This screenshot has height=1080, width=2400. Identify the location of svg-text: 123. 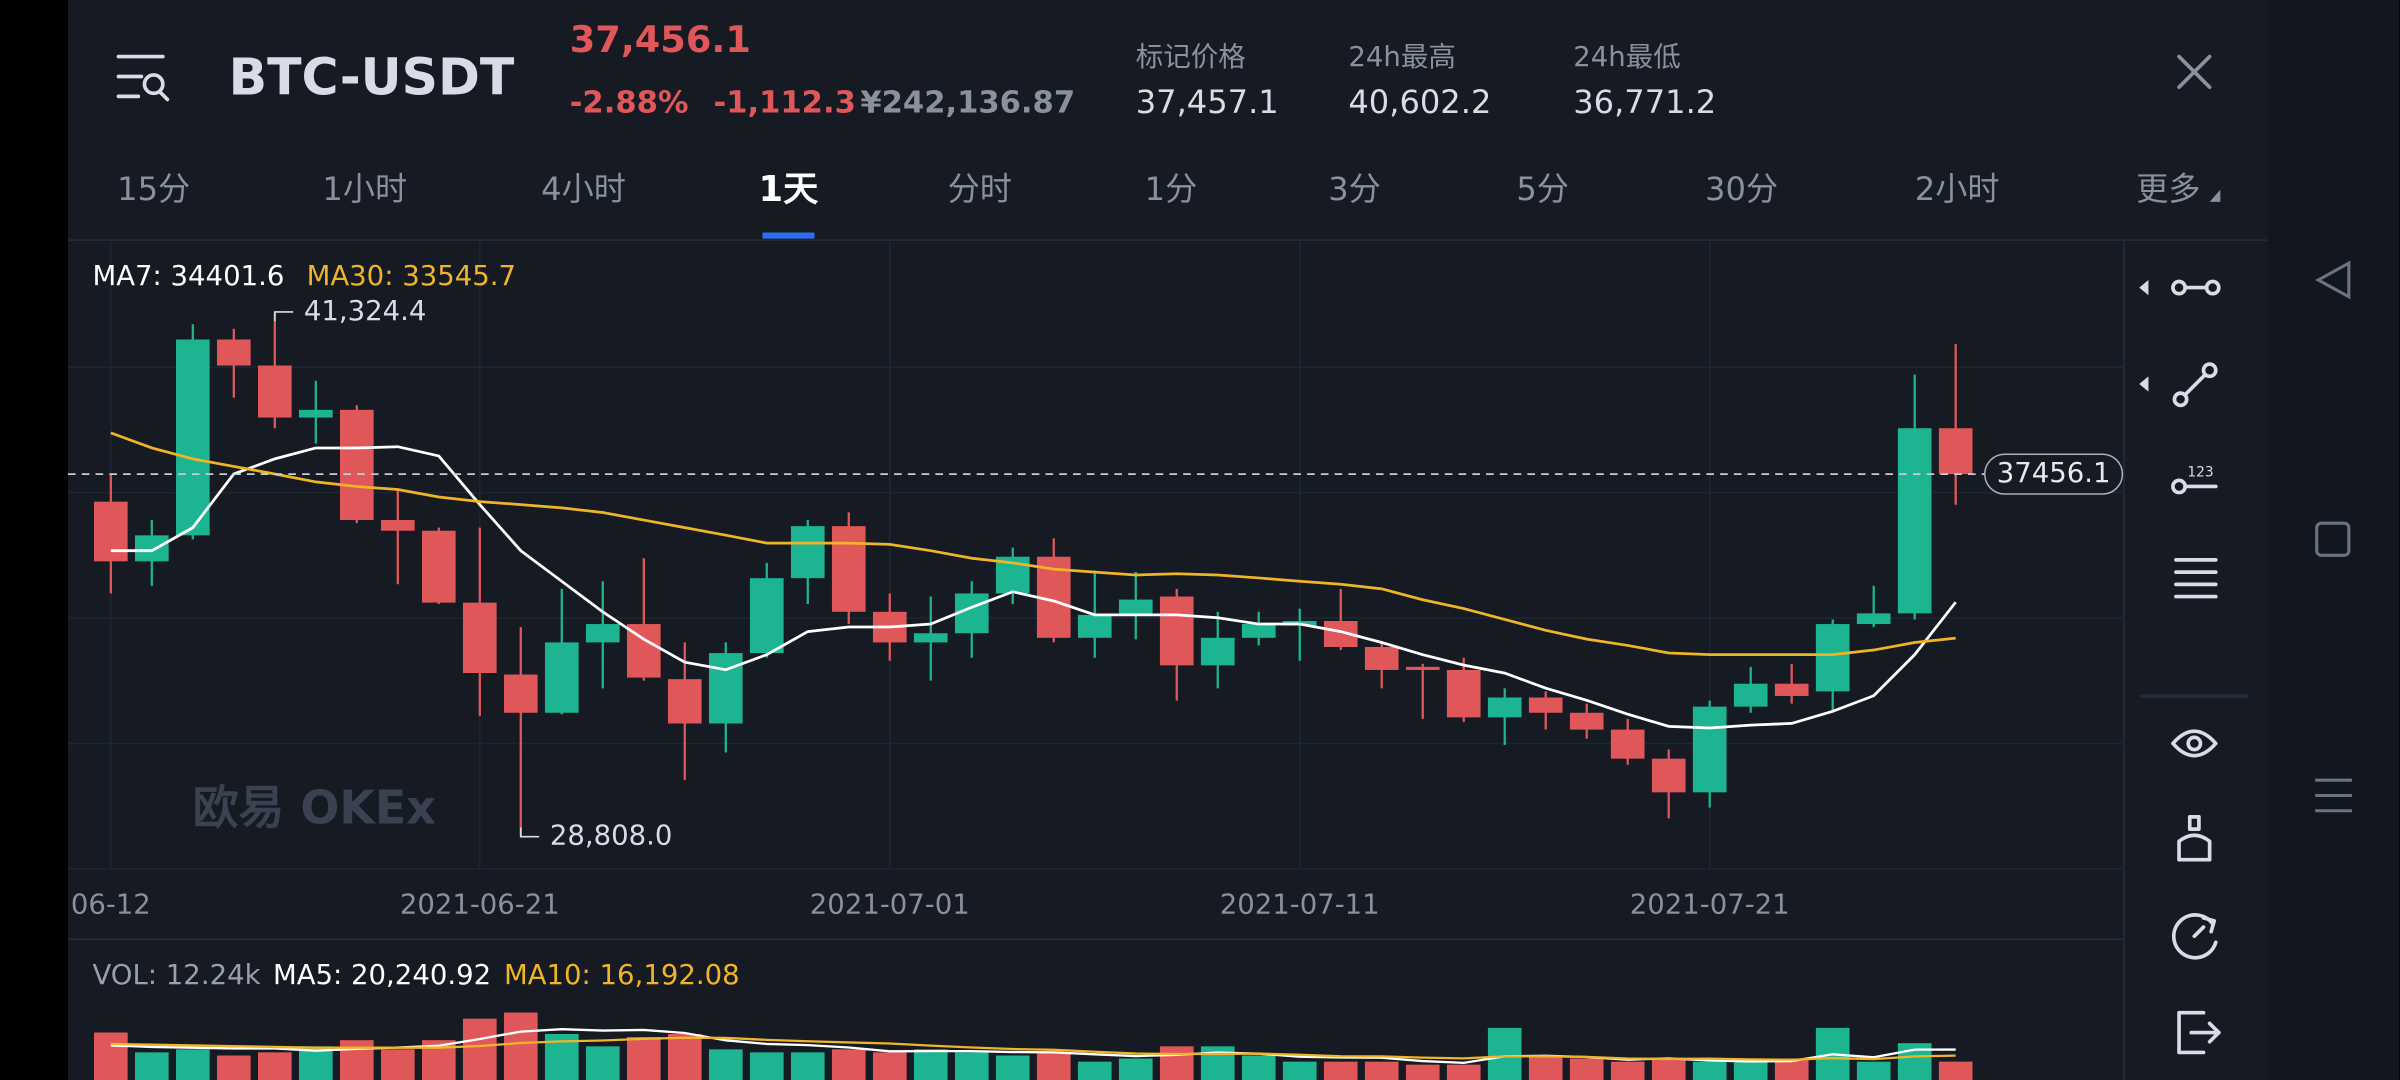
(2200, 473).